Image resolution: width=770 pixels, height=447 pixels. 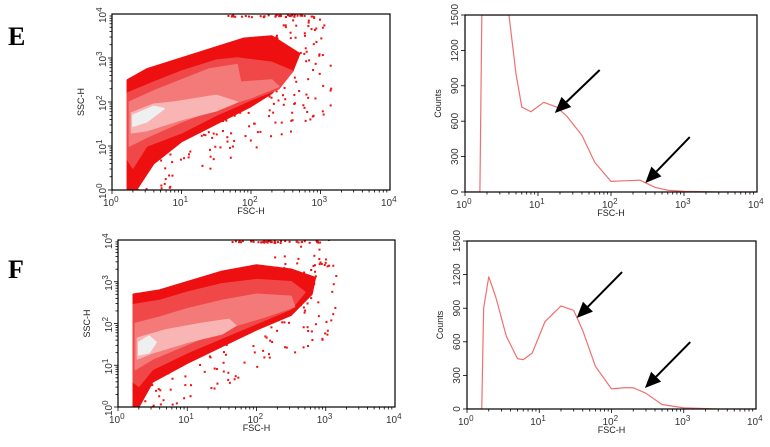 I want to click on y-tick-label: 600, so click(x=455, y=120).